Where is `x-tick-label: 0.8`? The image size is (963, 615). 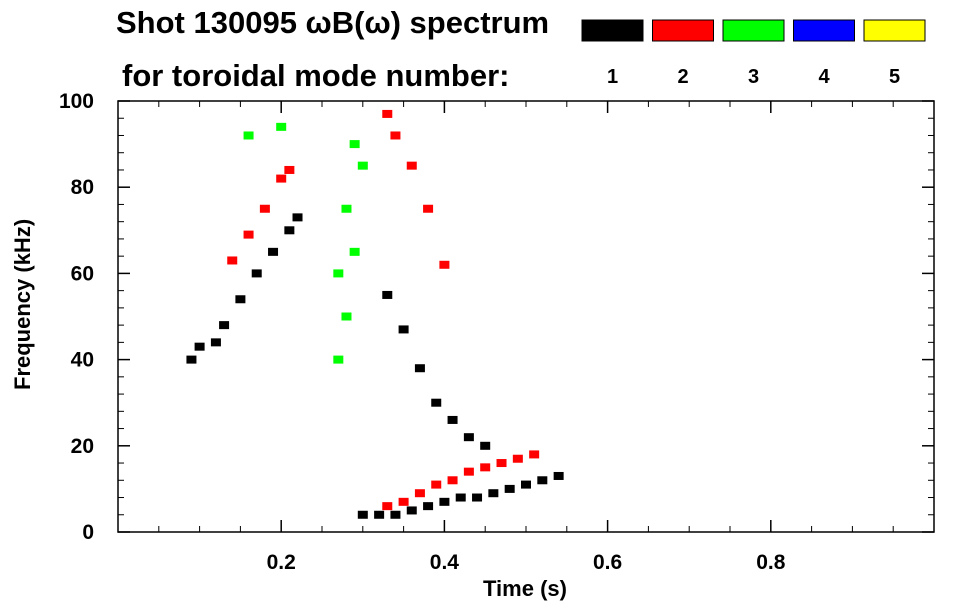
x-tick-label: 0.8 is located at coordinates (771, 562).